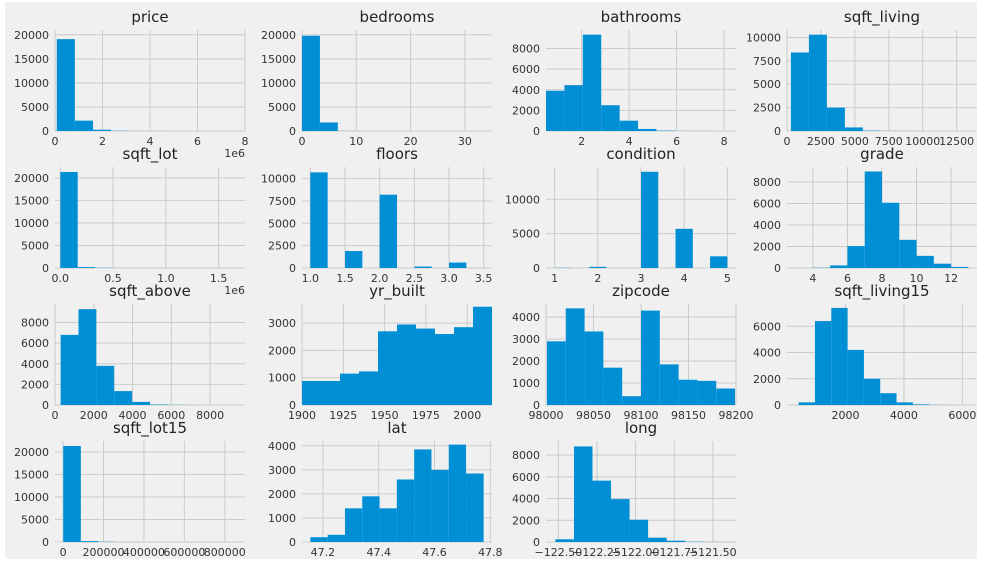 The height and width of the screenshot is (567, 985). What do you see at coordinates (282, 107) in the screenshot?
I see `y-tick-label: 5000` at bounding box center [282, 107].